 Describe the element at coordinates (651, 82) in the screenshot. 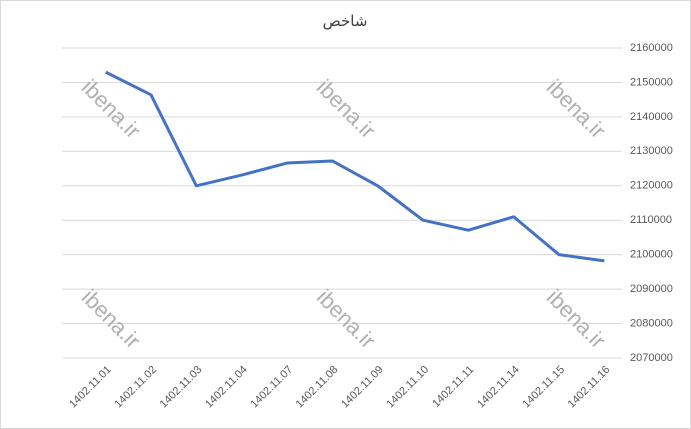

I see `y-tick-label: 2150000` at that location.